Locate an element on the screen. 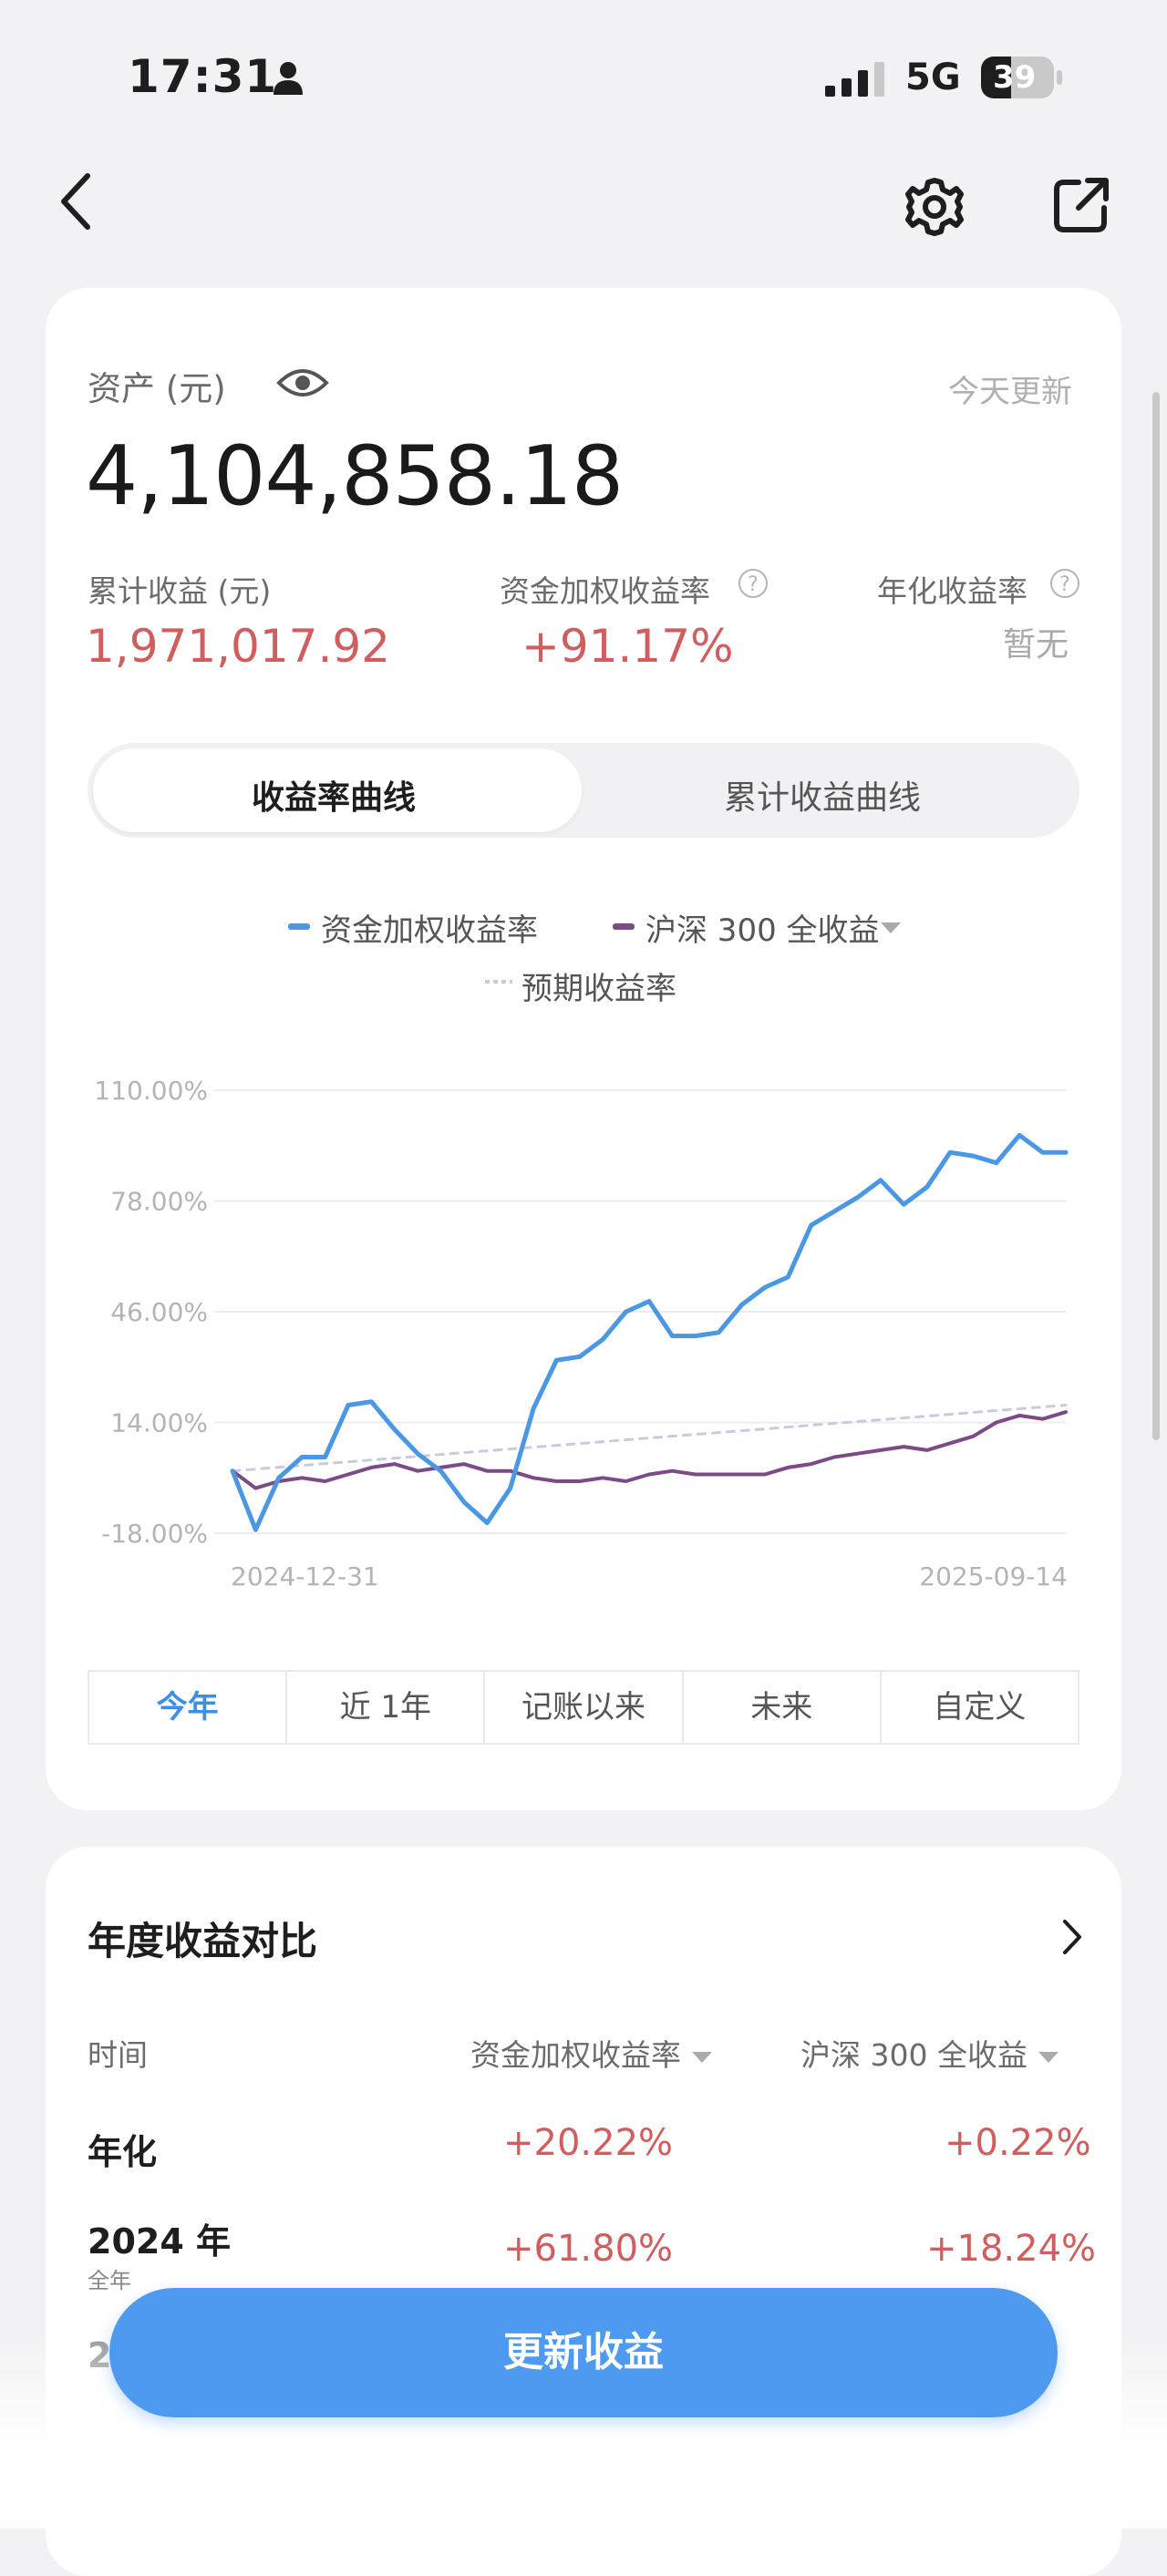 The image size is (1167, 2576). range-since-start: 记账以来 is located at coordinates (584, 1707).